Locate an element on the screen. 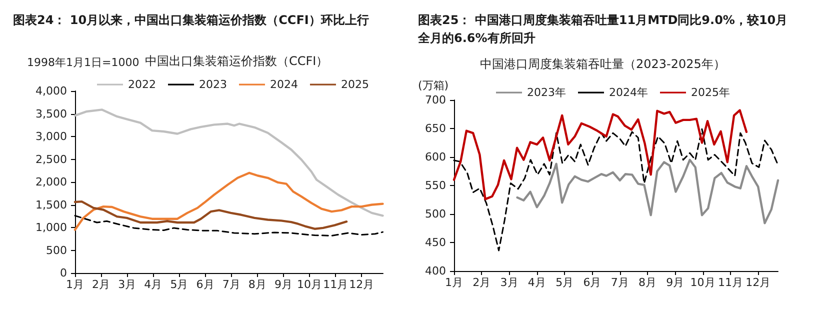 The height and width of the screenshot is (320, 821). chart-subtitle: 中国出口集装箱运价指数（CCFI） is located at coordinates (236, 61).